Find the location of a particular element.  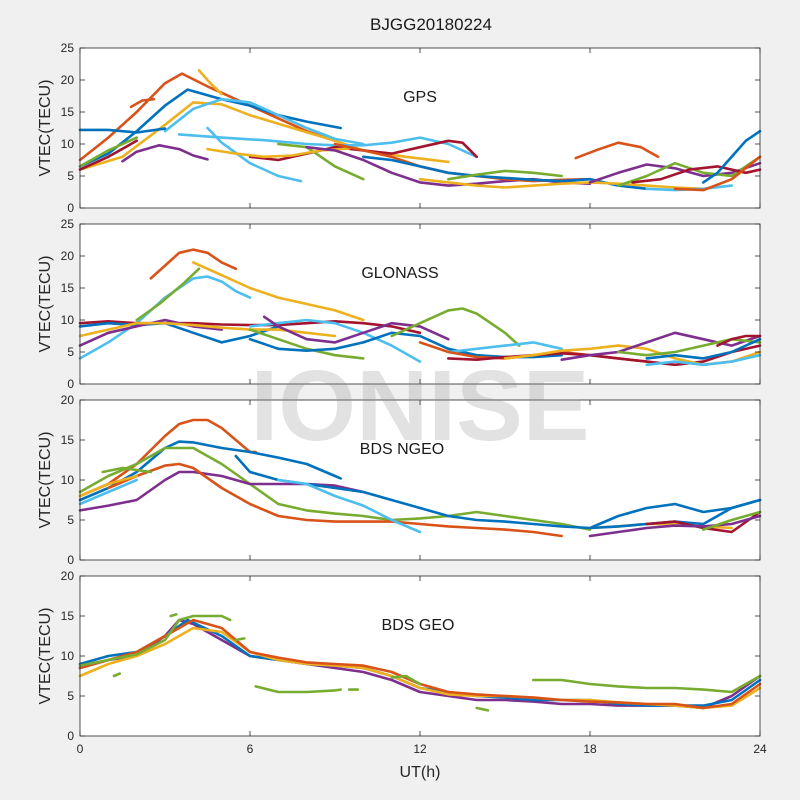

x-tick-label: 12 is located at coordinates (420, 749).